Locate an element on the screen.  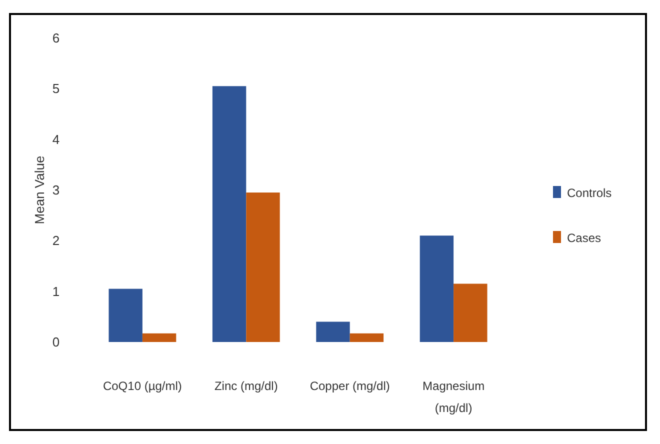
y-tick-label: 4 is located at coordinates (56, 139).